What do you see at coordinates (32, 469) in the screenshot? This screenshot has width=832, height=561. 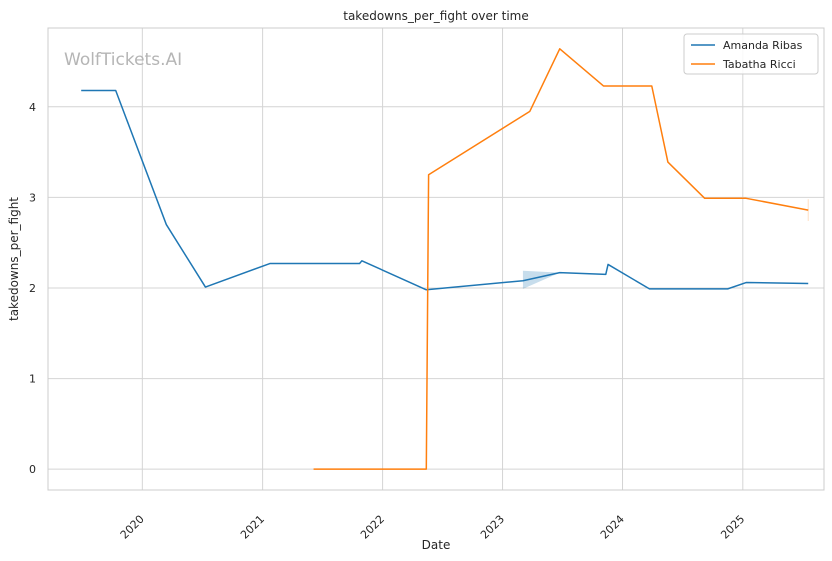 I see `y-tick-label: 0` at bounding box center [32, 469].